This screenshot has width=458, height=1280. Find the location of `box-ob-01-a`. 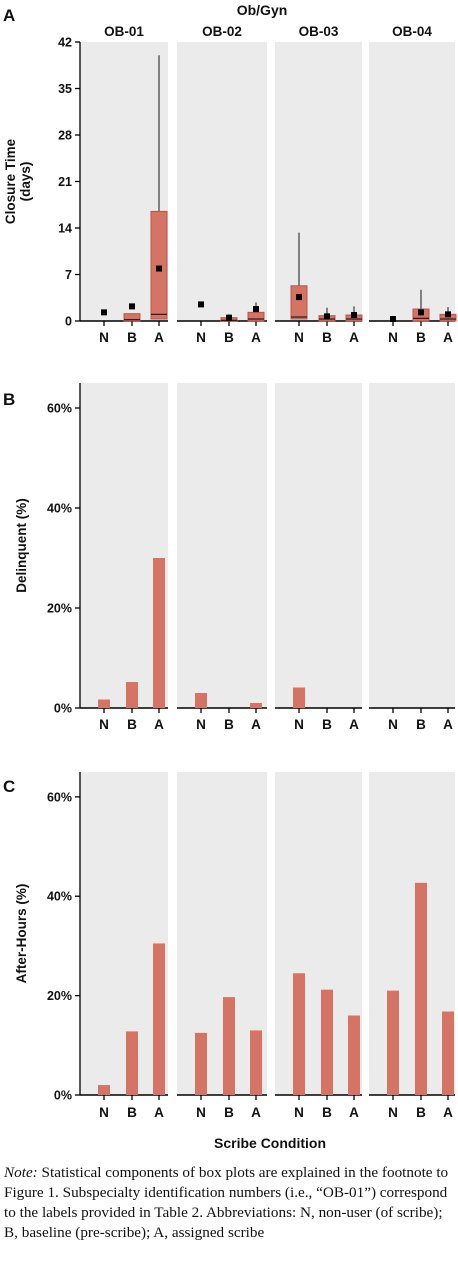

box-ob-01-a is located at coordinates (159, 265).